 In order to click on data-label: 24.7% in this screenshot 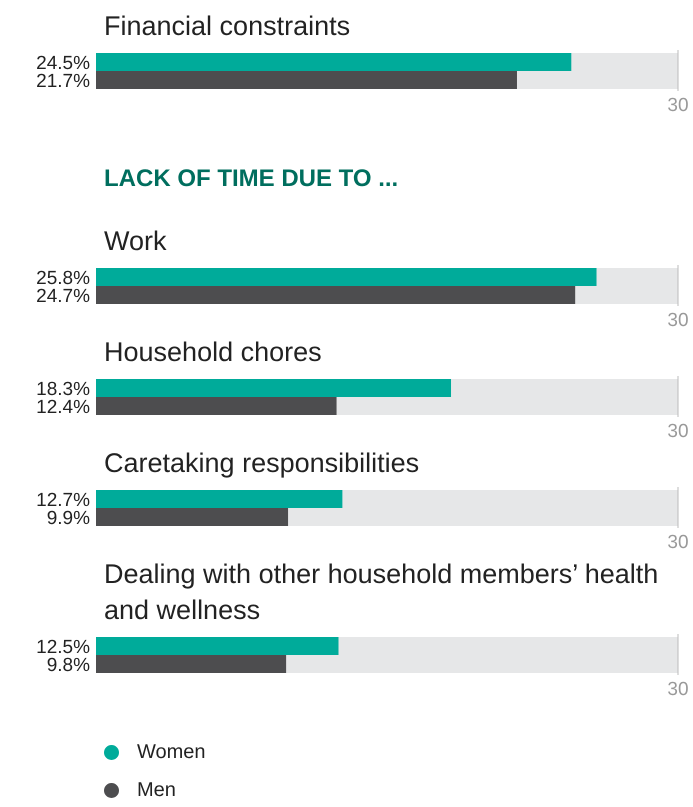, I will do `click(63, 296)`.